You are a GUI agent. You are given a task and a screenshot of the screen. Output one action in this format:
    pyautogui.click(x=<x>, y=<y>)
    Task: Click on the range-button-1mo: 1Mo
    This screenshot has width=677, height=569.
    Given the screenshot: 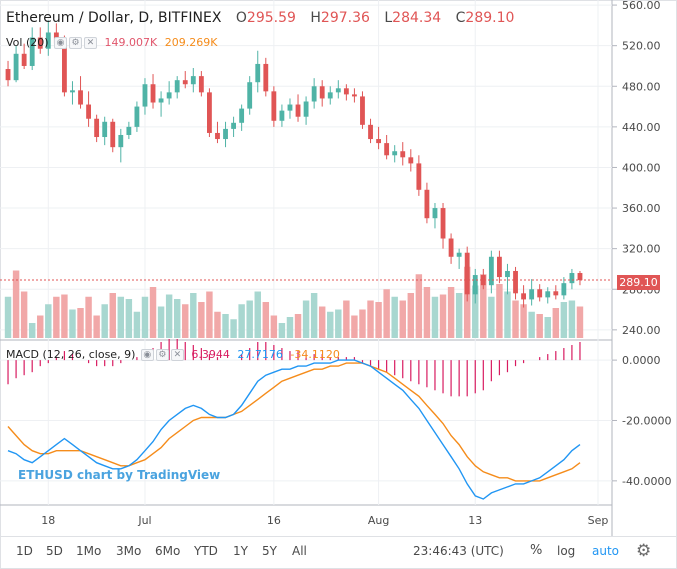 What is the action you would take?
    pyautogui.click(x=89, y=551)
    